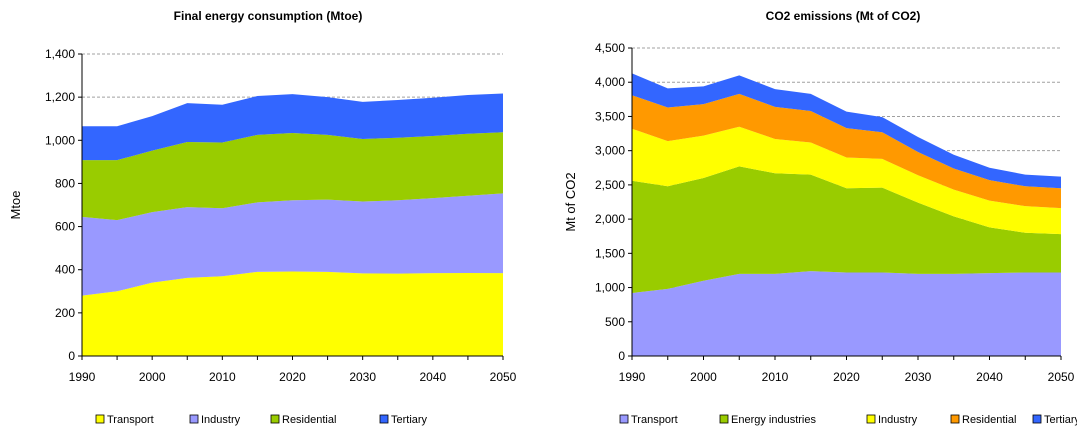  Describe the element at coordinates (773, 420) in the screenshot. I see `chart2-legend-label: Energy industries` at that location.